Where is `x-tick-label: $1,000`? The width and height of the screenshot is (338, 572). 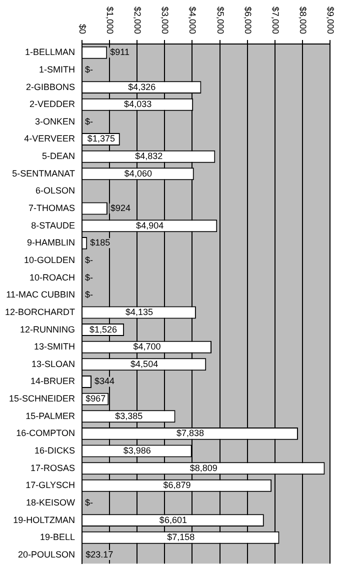
x-tick-label: $1,000 is located at coordinates (110, 20).